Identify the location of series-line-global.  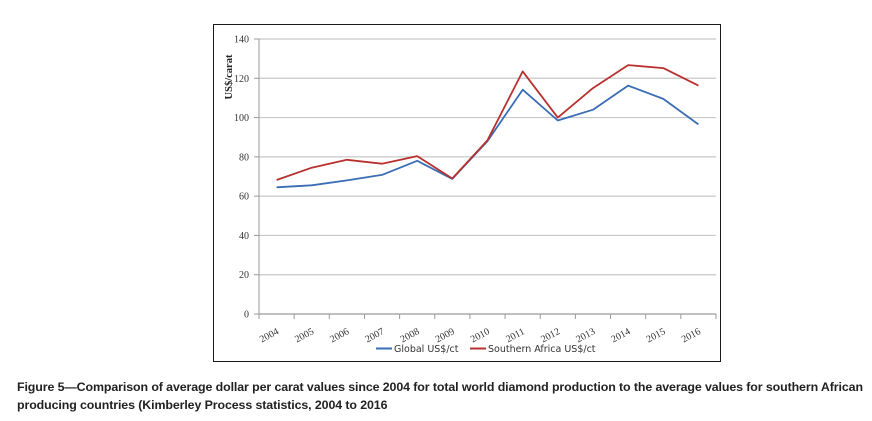
(487, 136).